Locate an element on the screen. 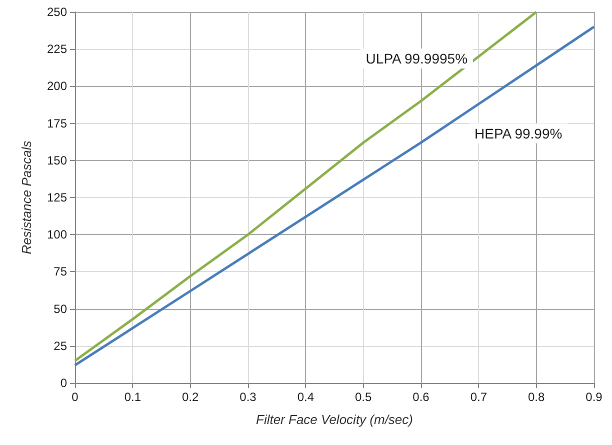 The width and height of the screenshot is (612, 445). series-label: HEPA 99.99% is located at coordinates (518, 133).